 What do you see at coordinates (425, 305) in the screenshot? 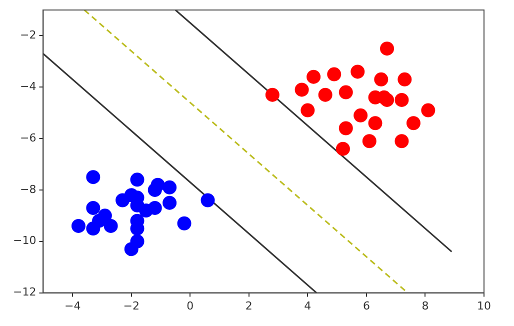
I see `x-tick-label: 8` at bounding box center [425, 305].